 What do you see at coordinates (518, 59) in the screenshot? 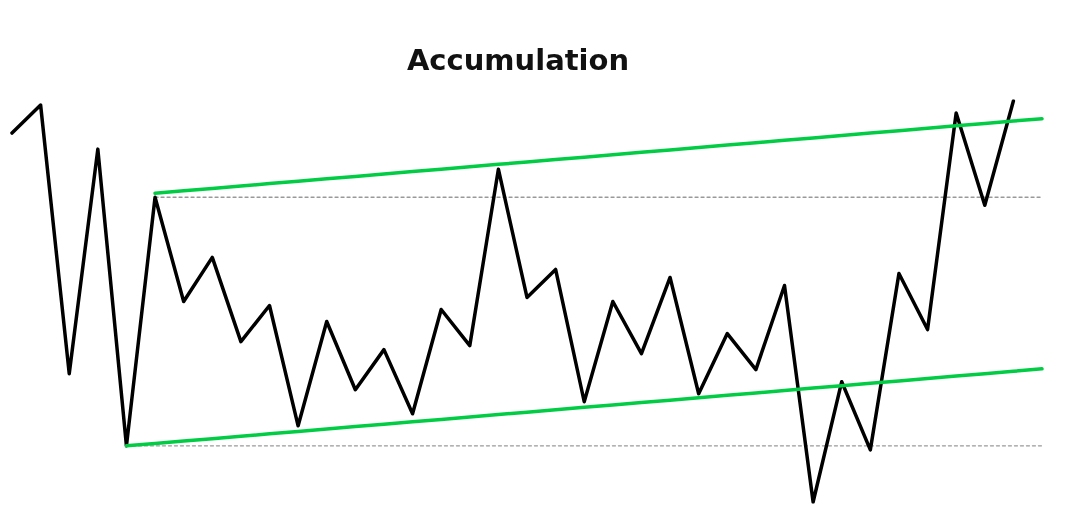
I see `chart-title: Accumulation` at bounding box center [518, 59].